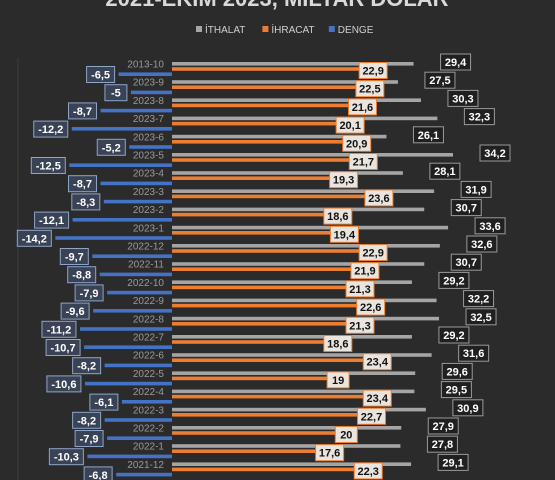 This screenshot has width=555, height=480. What do you see at coordinates (489, 227) in the screenshot?
I see `label-ithalat-2023-1: 33,6` at bounding box center [489, 227].